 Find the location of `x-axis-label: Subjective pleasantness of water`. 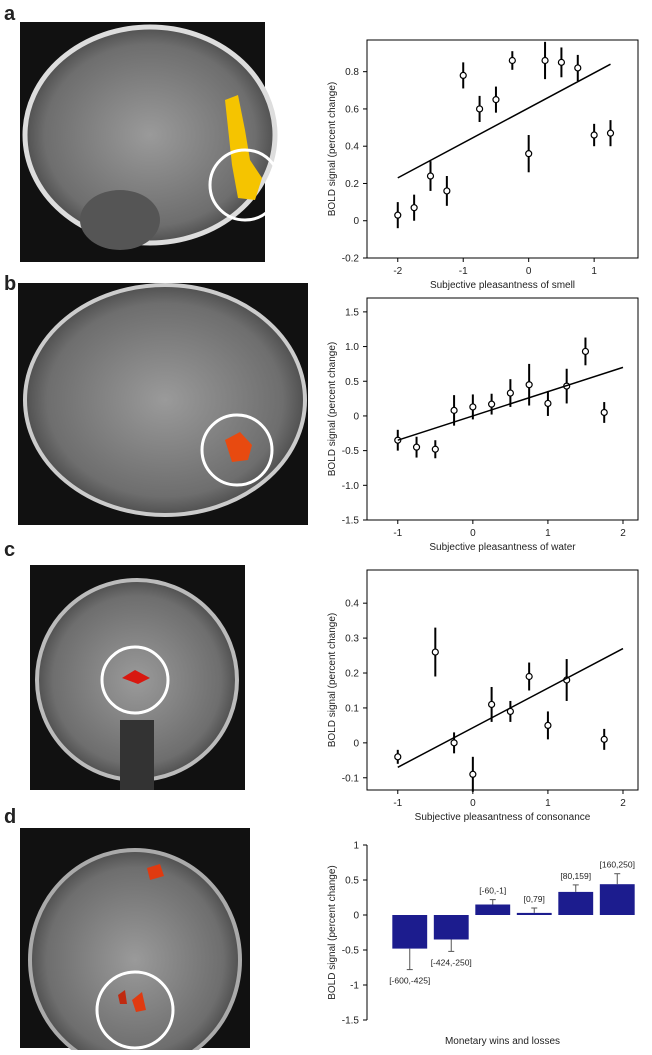

x-axis-label: Subjective pleasantness of water is located at coordinates (502, 547).